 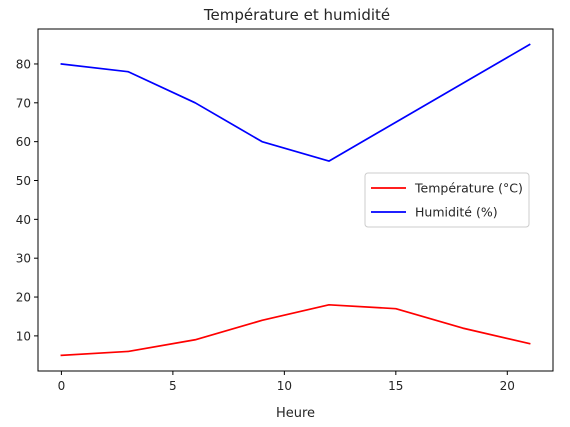 I want to click on y-tick-label: 40, so click(x=23, y=220).